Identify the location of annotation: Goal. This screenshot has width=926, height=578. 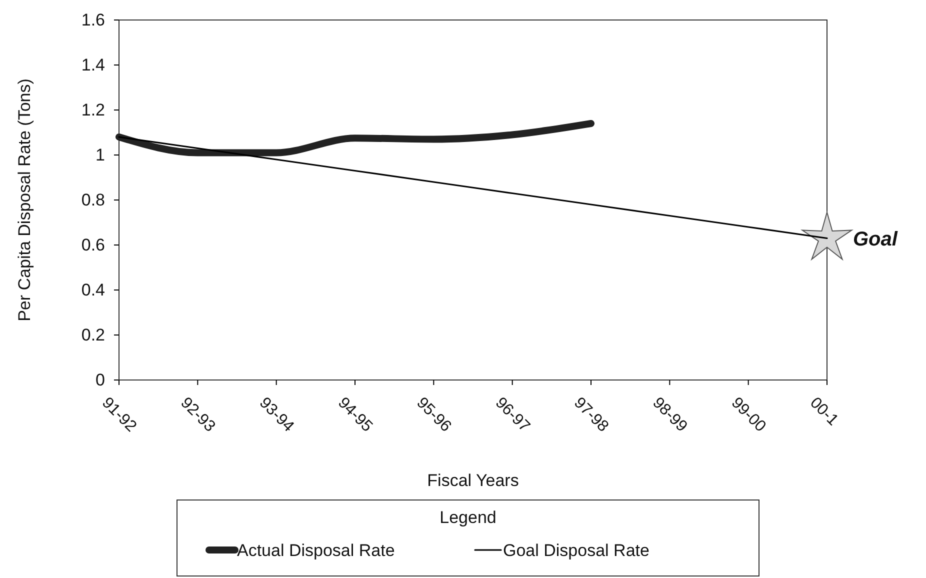
(875, 239).